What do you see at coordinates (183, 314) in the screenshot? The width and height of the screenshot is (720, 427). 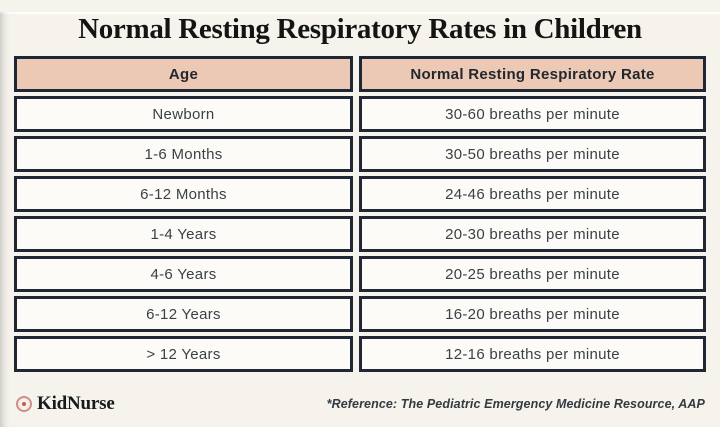 I see `age-cell: 6-12 Years` at bounding box center [183, 314].